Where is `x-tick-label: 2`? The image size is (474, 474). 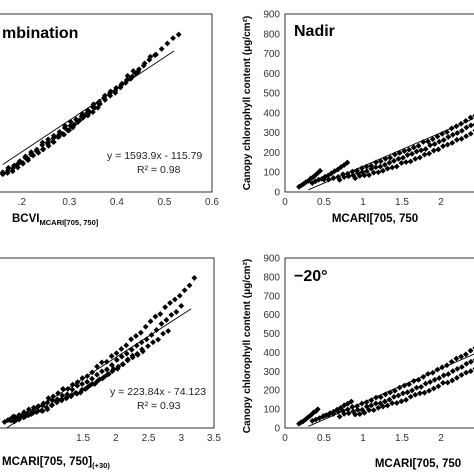 x-tick-label: 2 is located at coordinates (441, 202).